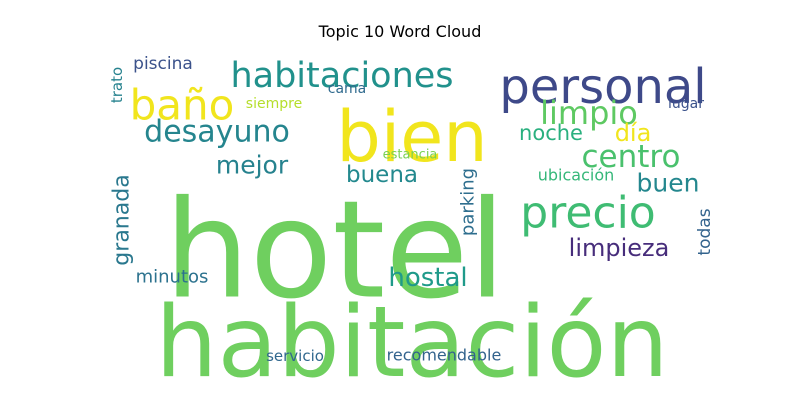 Image resolution: width=800 pixels, height=400 pixels. What do you see at coordinates (117, 85) in the screenshot?
I see `word-trato: trato` at bounding box center [117, 85].